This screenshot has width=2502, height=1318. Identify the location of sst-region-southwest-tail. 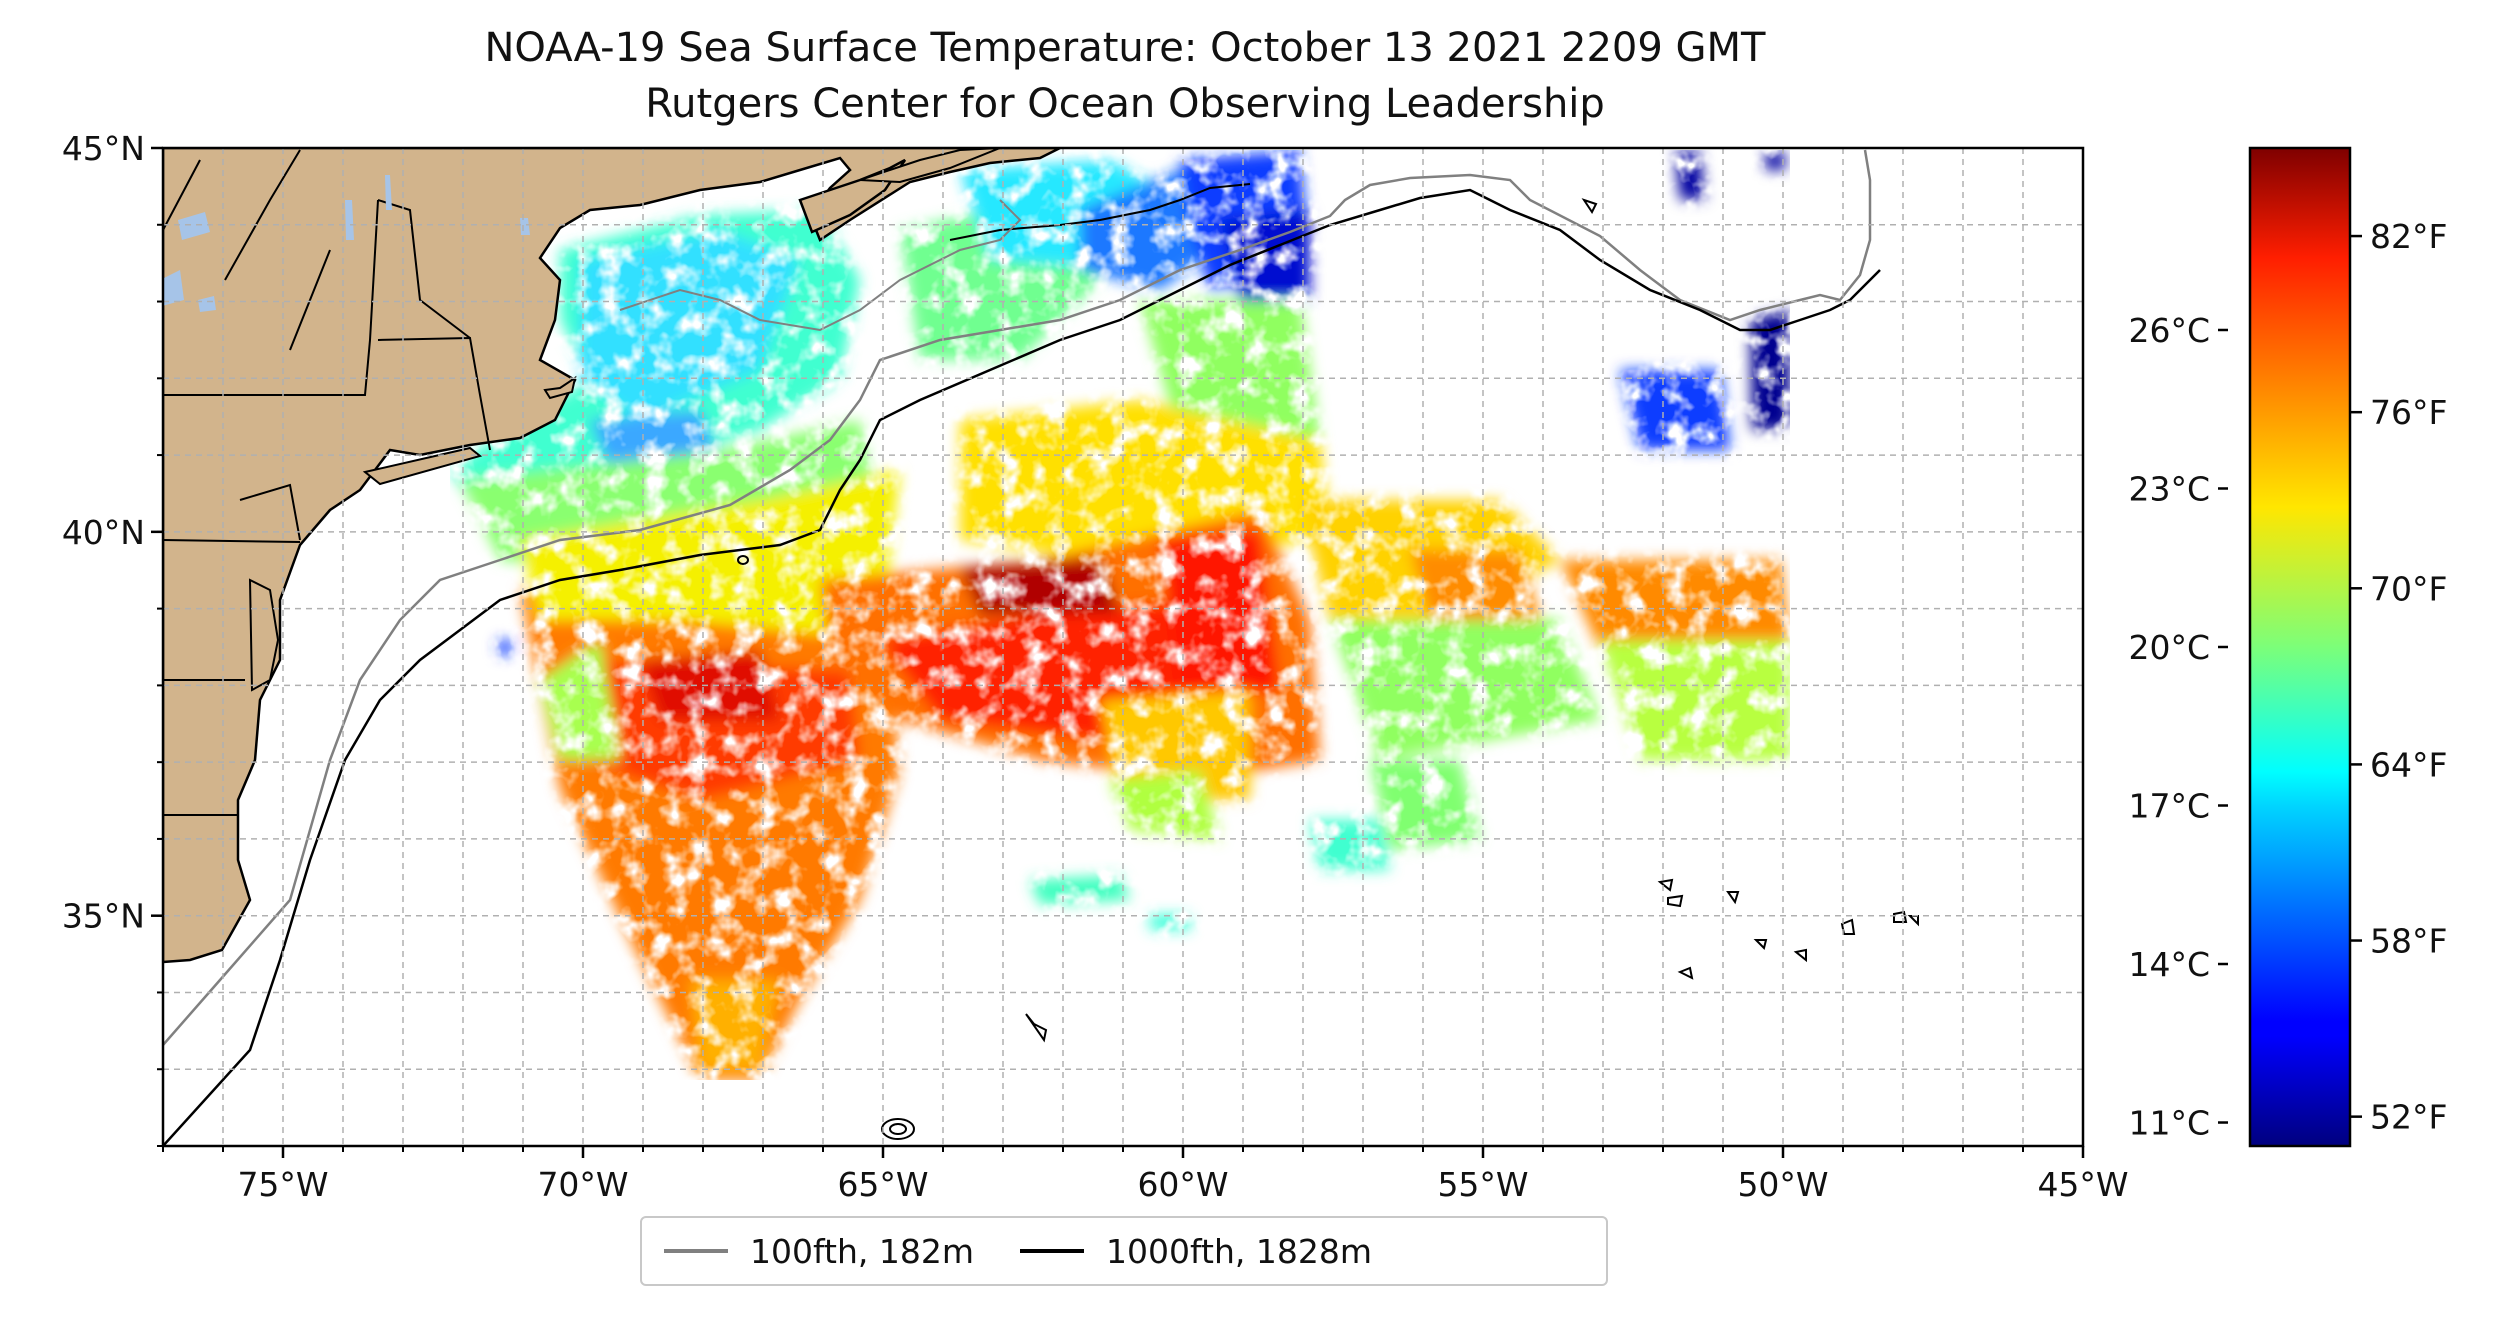
(735, 1025).